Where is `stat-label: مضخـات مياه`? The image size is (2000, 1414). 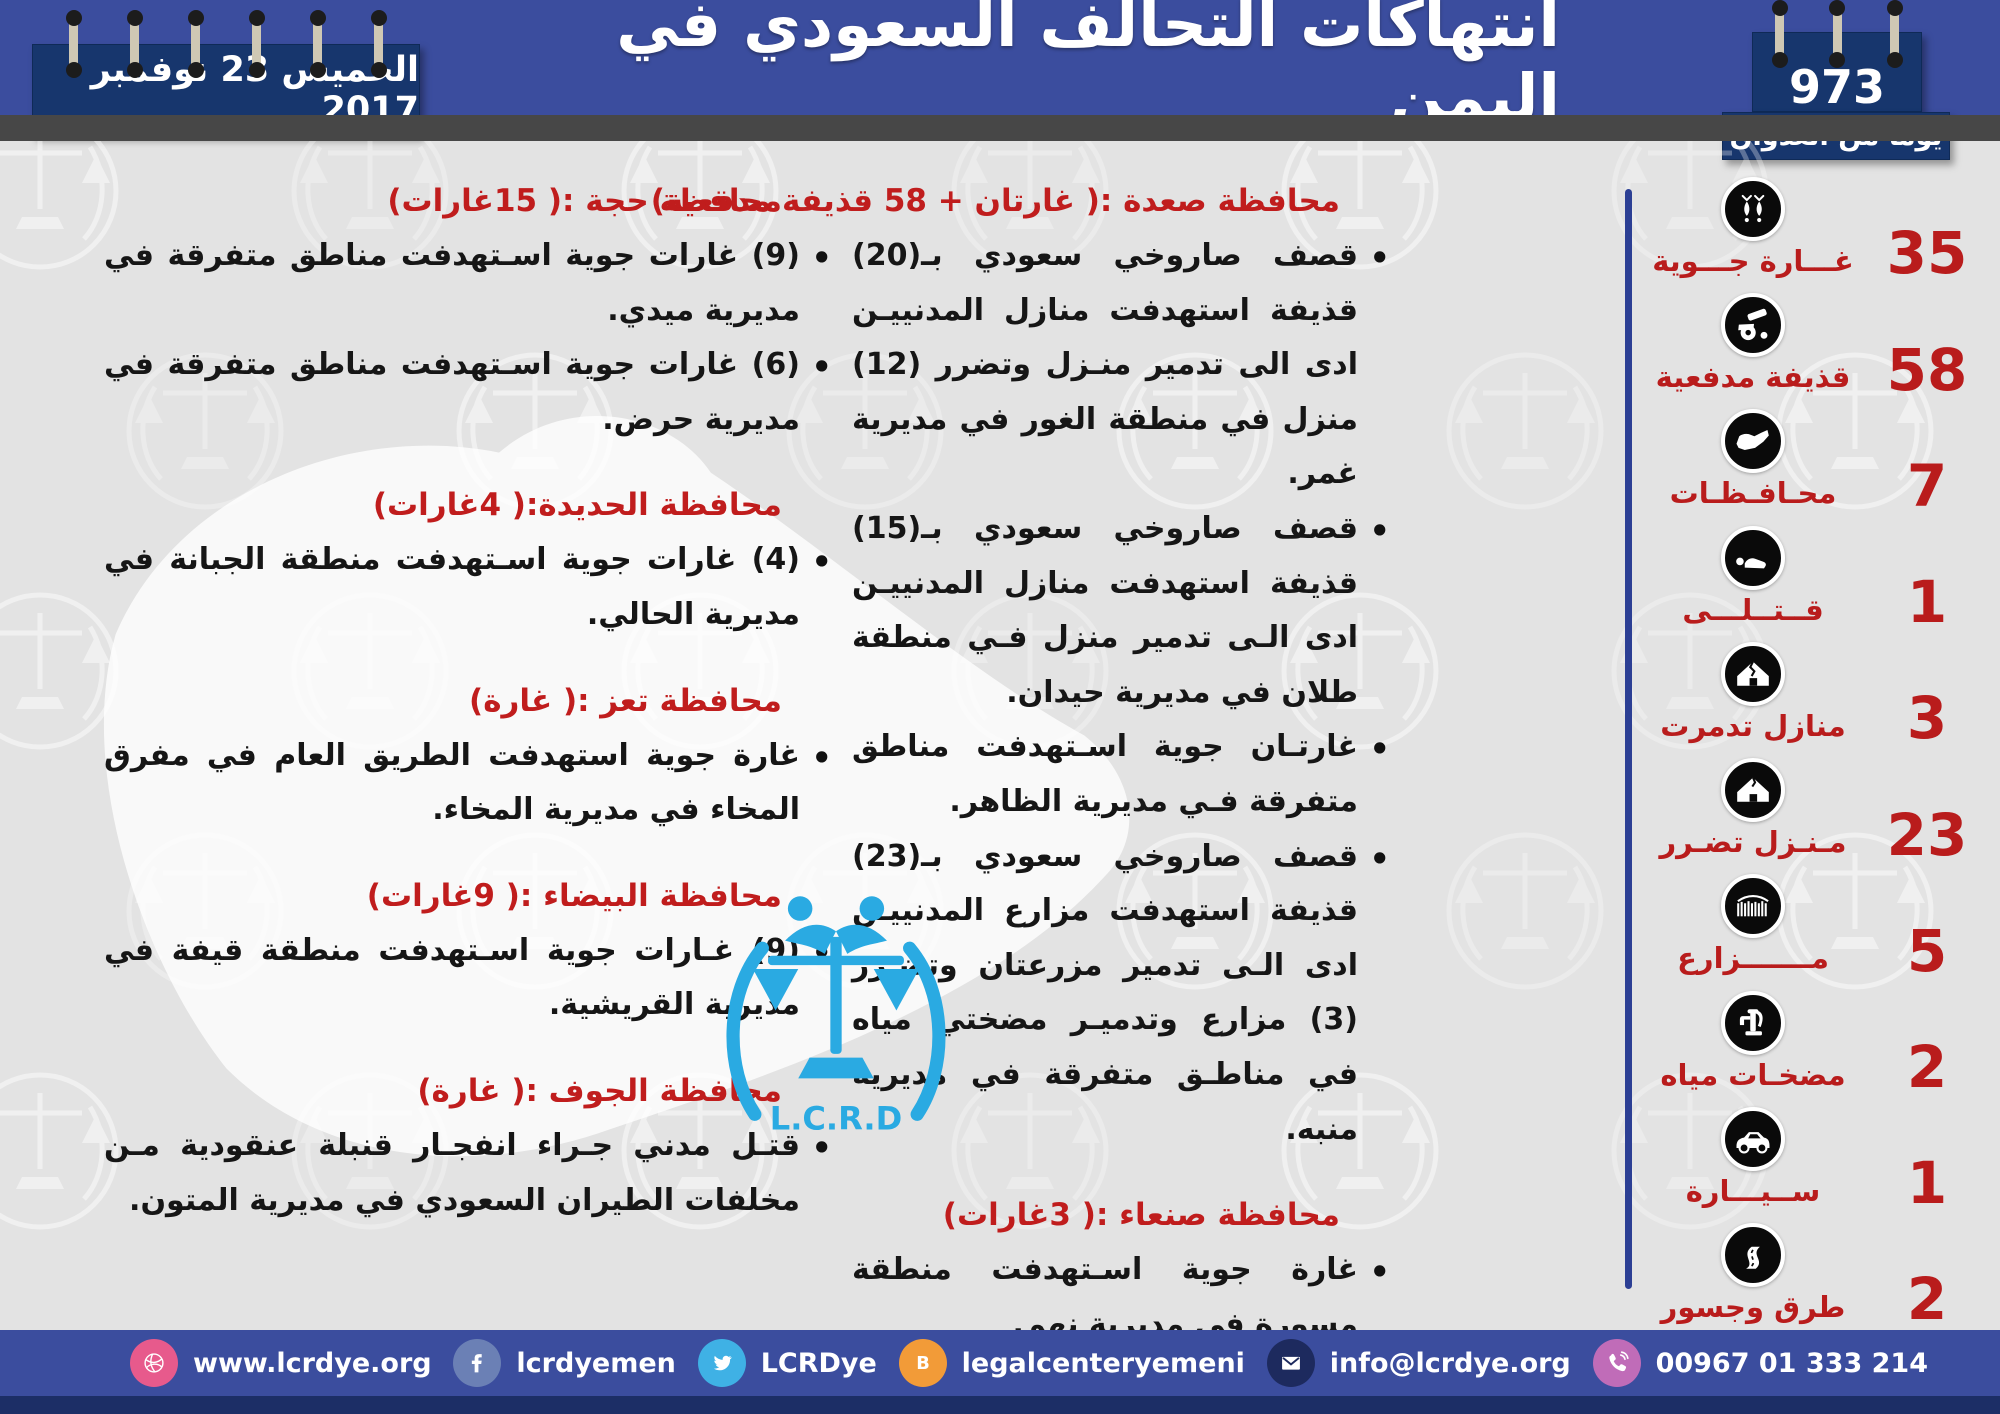
stat-label: مضخـات مياه is located at coordinates (1753, 1074).